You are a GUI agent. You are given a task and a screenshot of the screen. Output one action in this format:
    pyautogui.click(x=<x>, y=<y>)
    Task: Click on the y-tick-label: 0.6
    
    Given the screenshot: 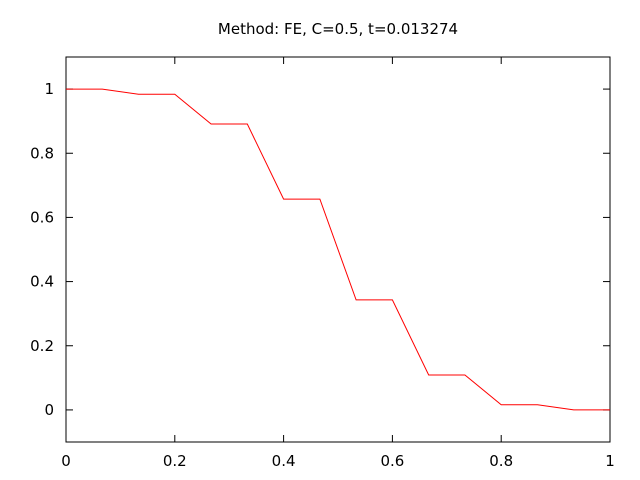 What is the action you would take?
    pyautogui.click(x=42, y=217)
    